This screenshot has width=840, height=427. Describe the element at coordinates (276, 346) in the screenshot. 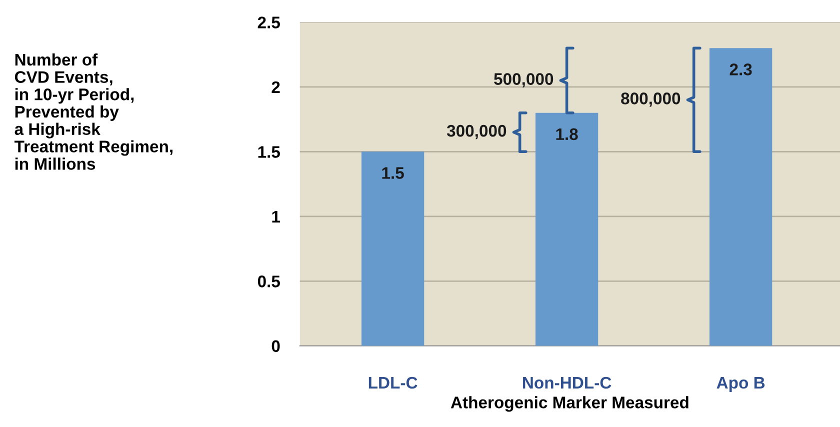

I see `y-tick-label: 0` at that location.